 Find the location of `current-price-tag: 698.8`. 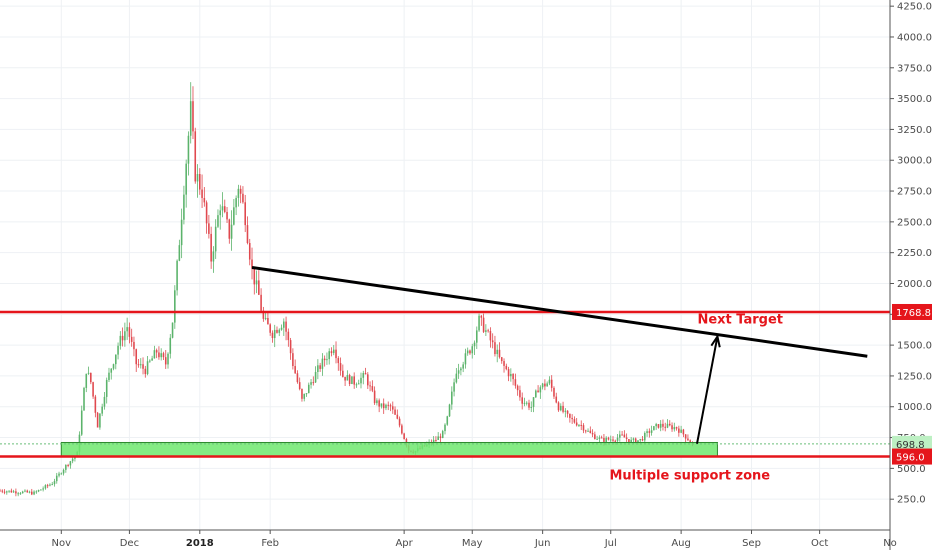

current-price-tag: 698.8 is located at coordinates (912, 443).